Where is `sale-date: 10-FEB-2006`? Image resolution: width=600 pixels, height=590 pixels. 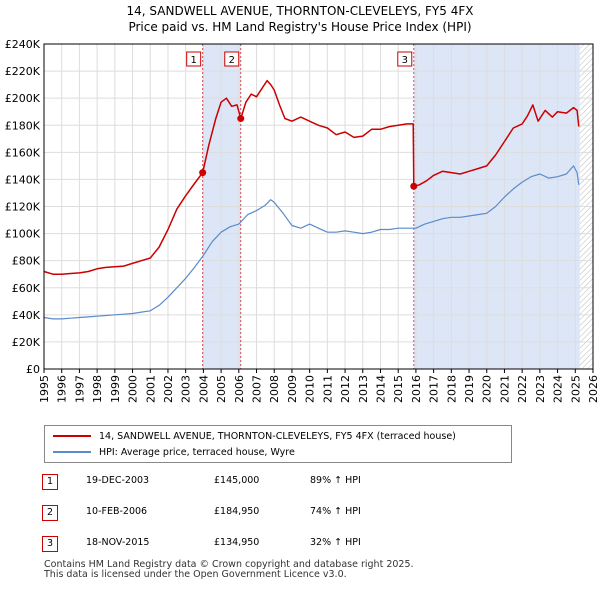
sale-date: 10-FEB-2006 is located at coordinates (117, 511).